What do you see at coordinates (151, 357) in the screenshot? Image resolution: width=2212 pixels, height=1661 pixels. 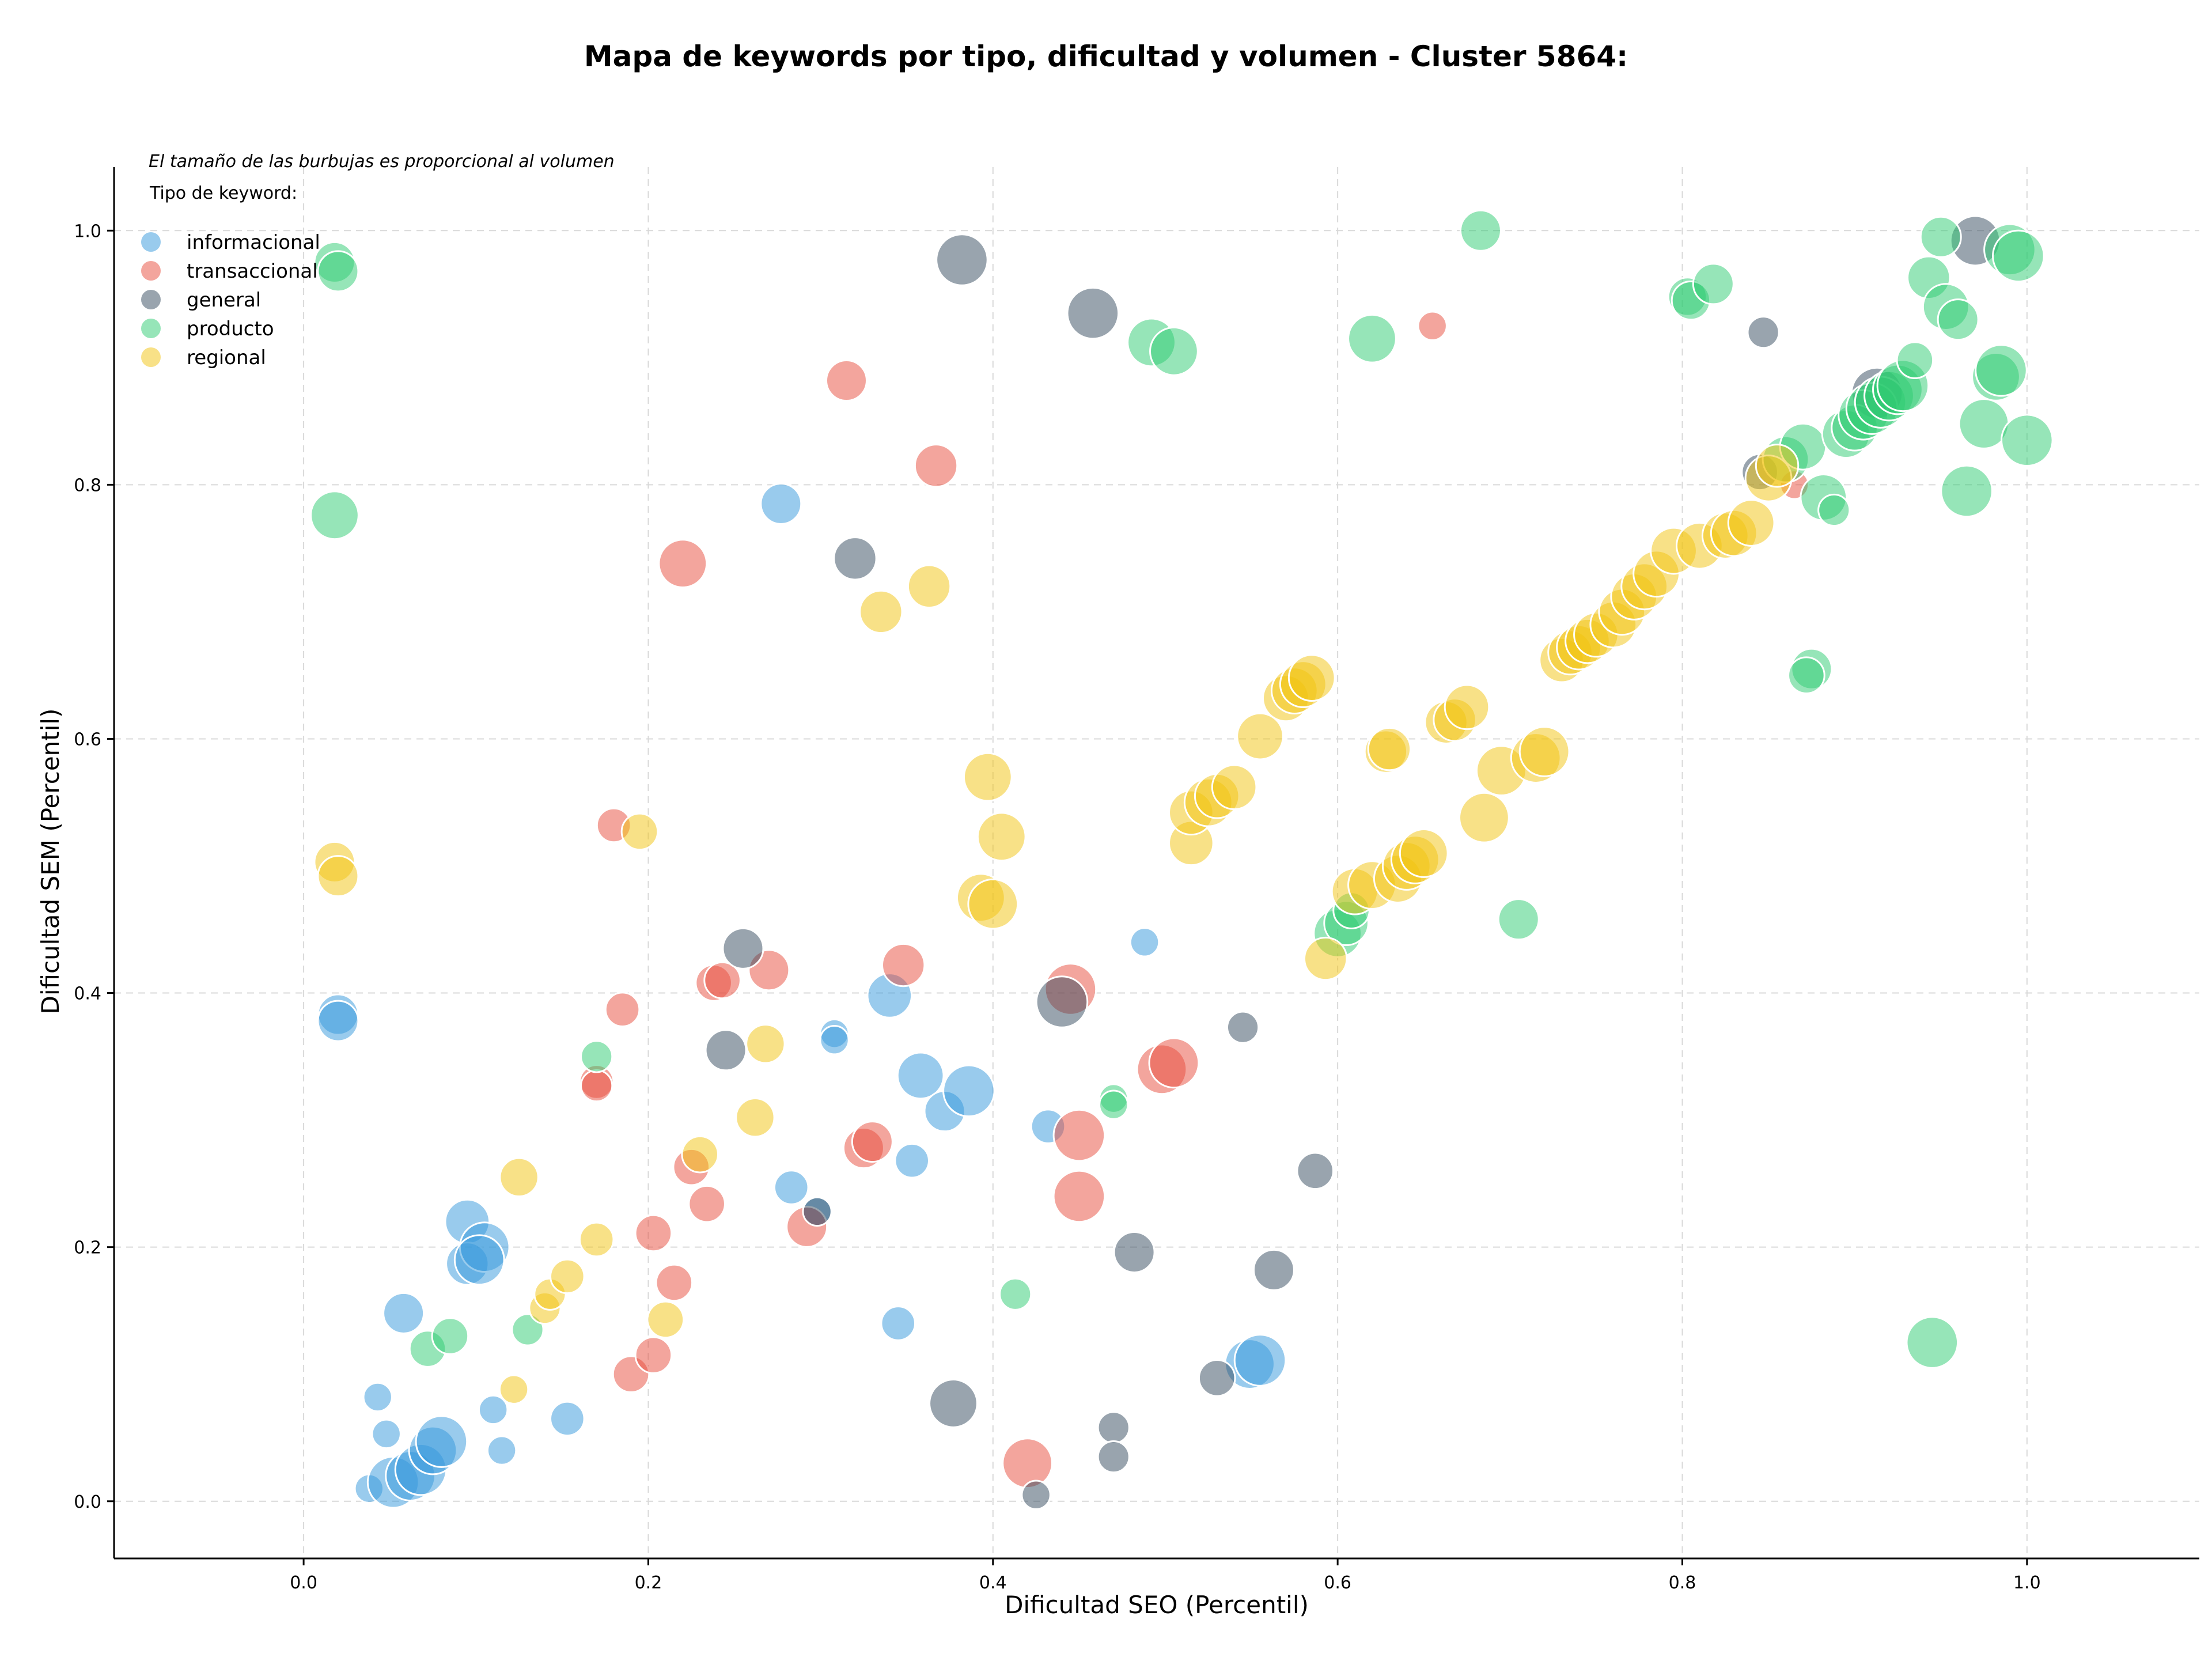 I see `legend-marker-regional` at bounding box center [151, 357].